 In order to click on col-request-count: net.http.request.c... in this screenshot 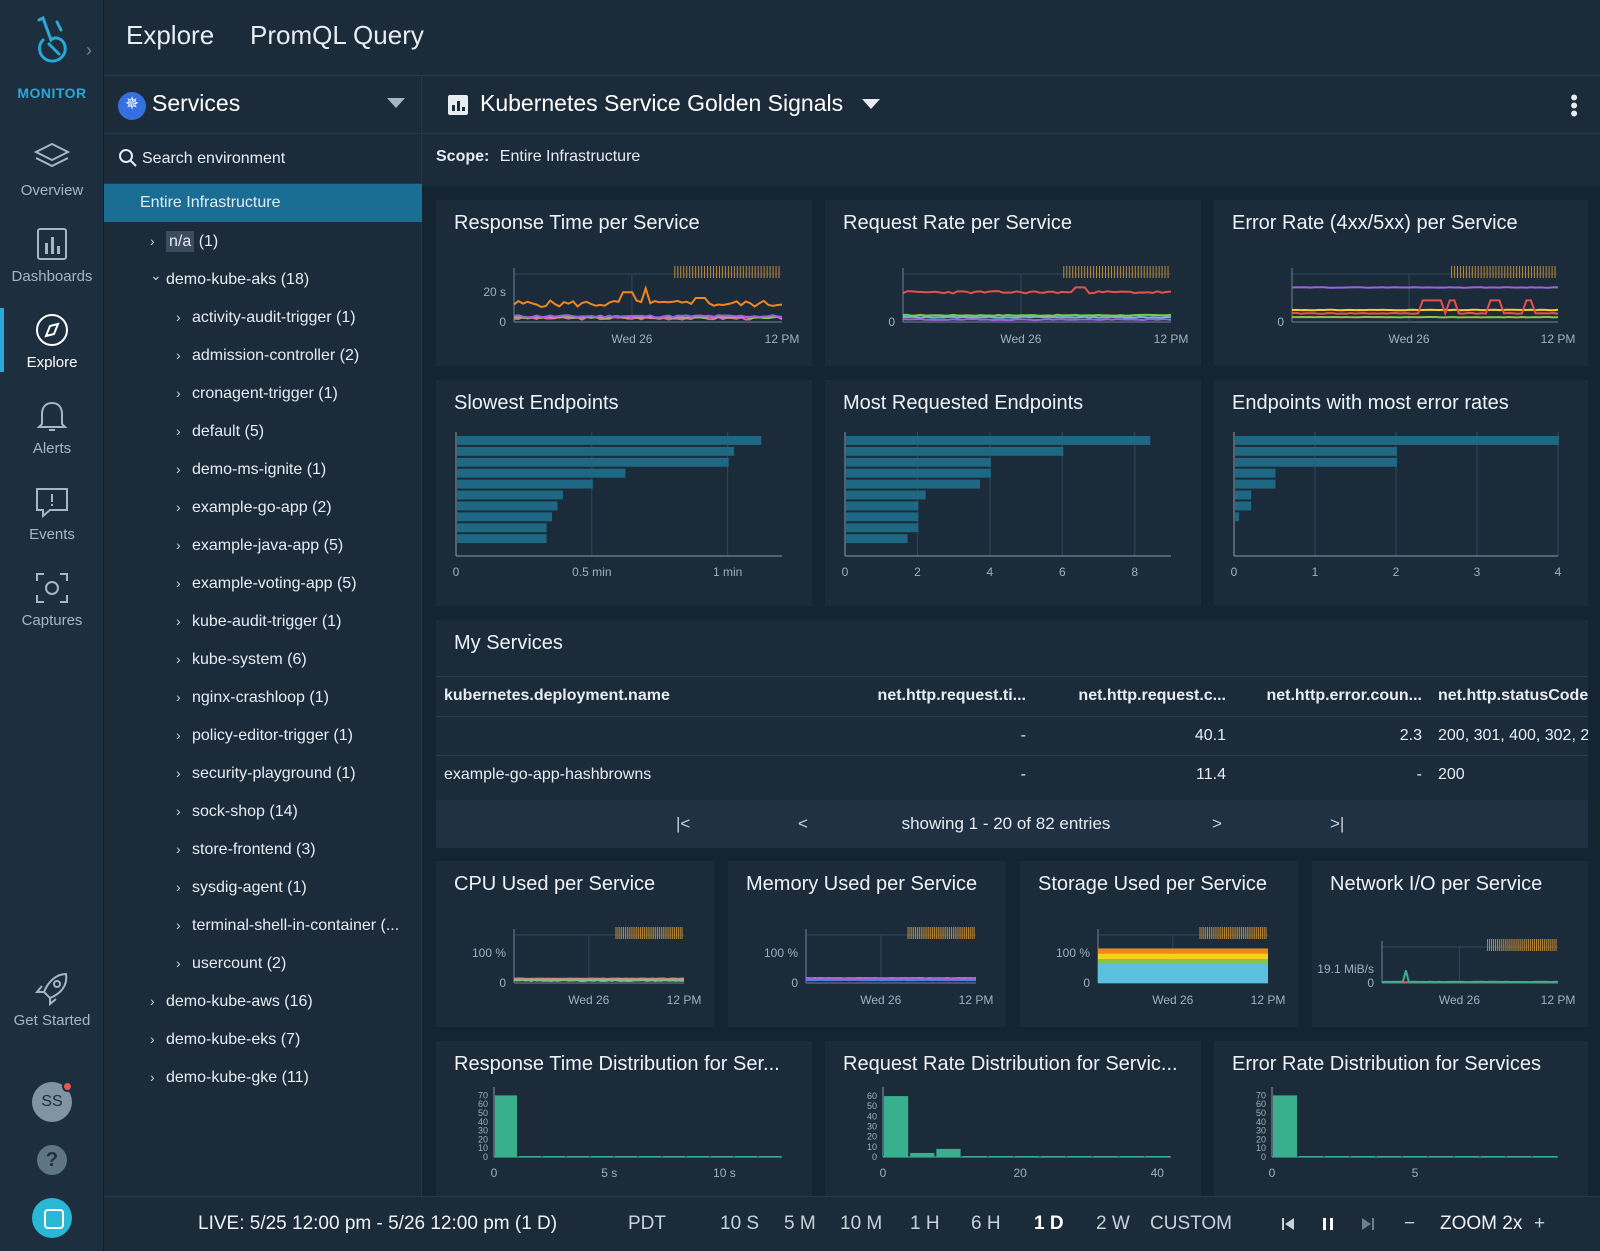, I will do `click(1152, 695)`.